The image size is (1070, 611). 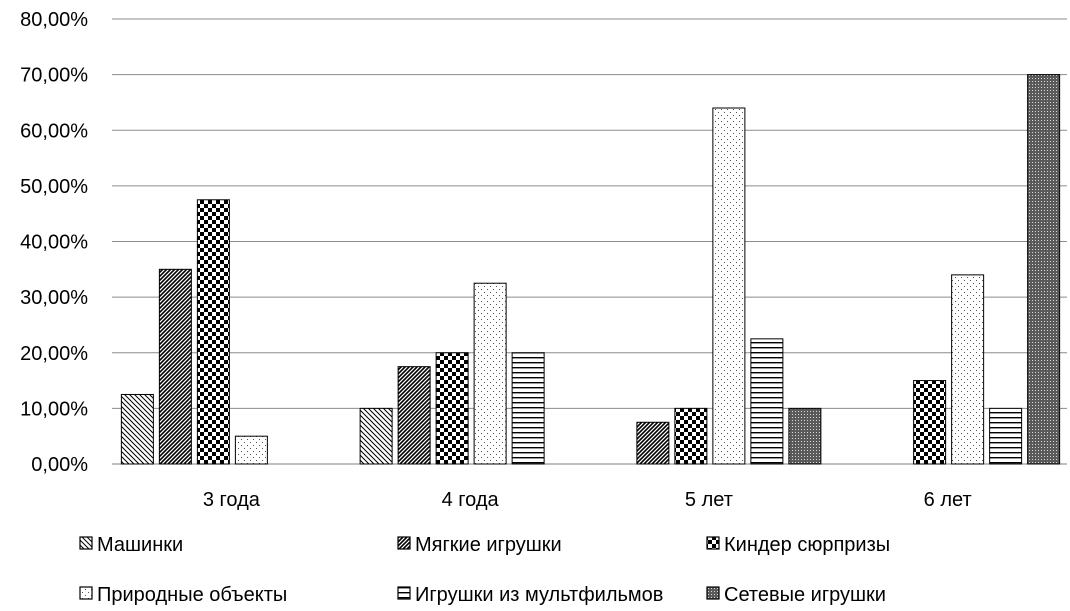 I want to click on y-tick-label: 80,00%, so click(x=54, y=20).